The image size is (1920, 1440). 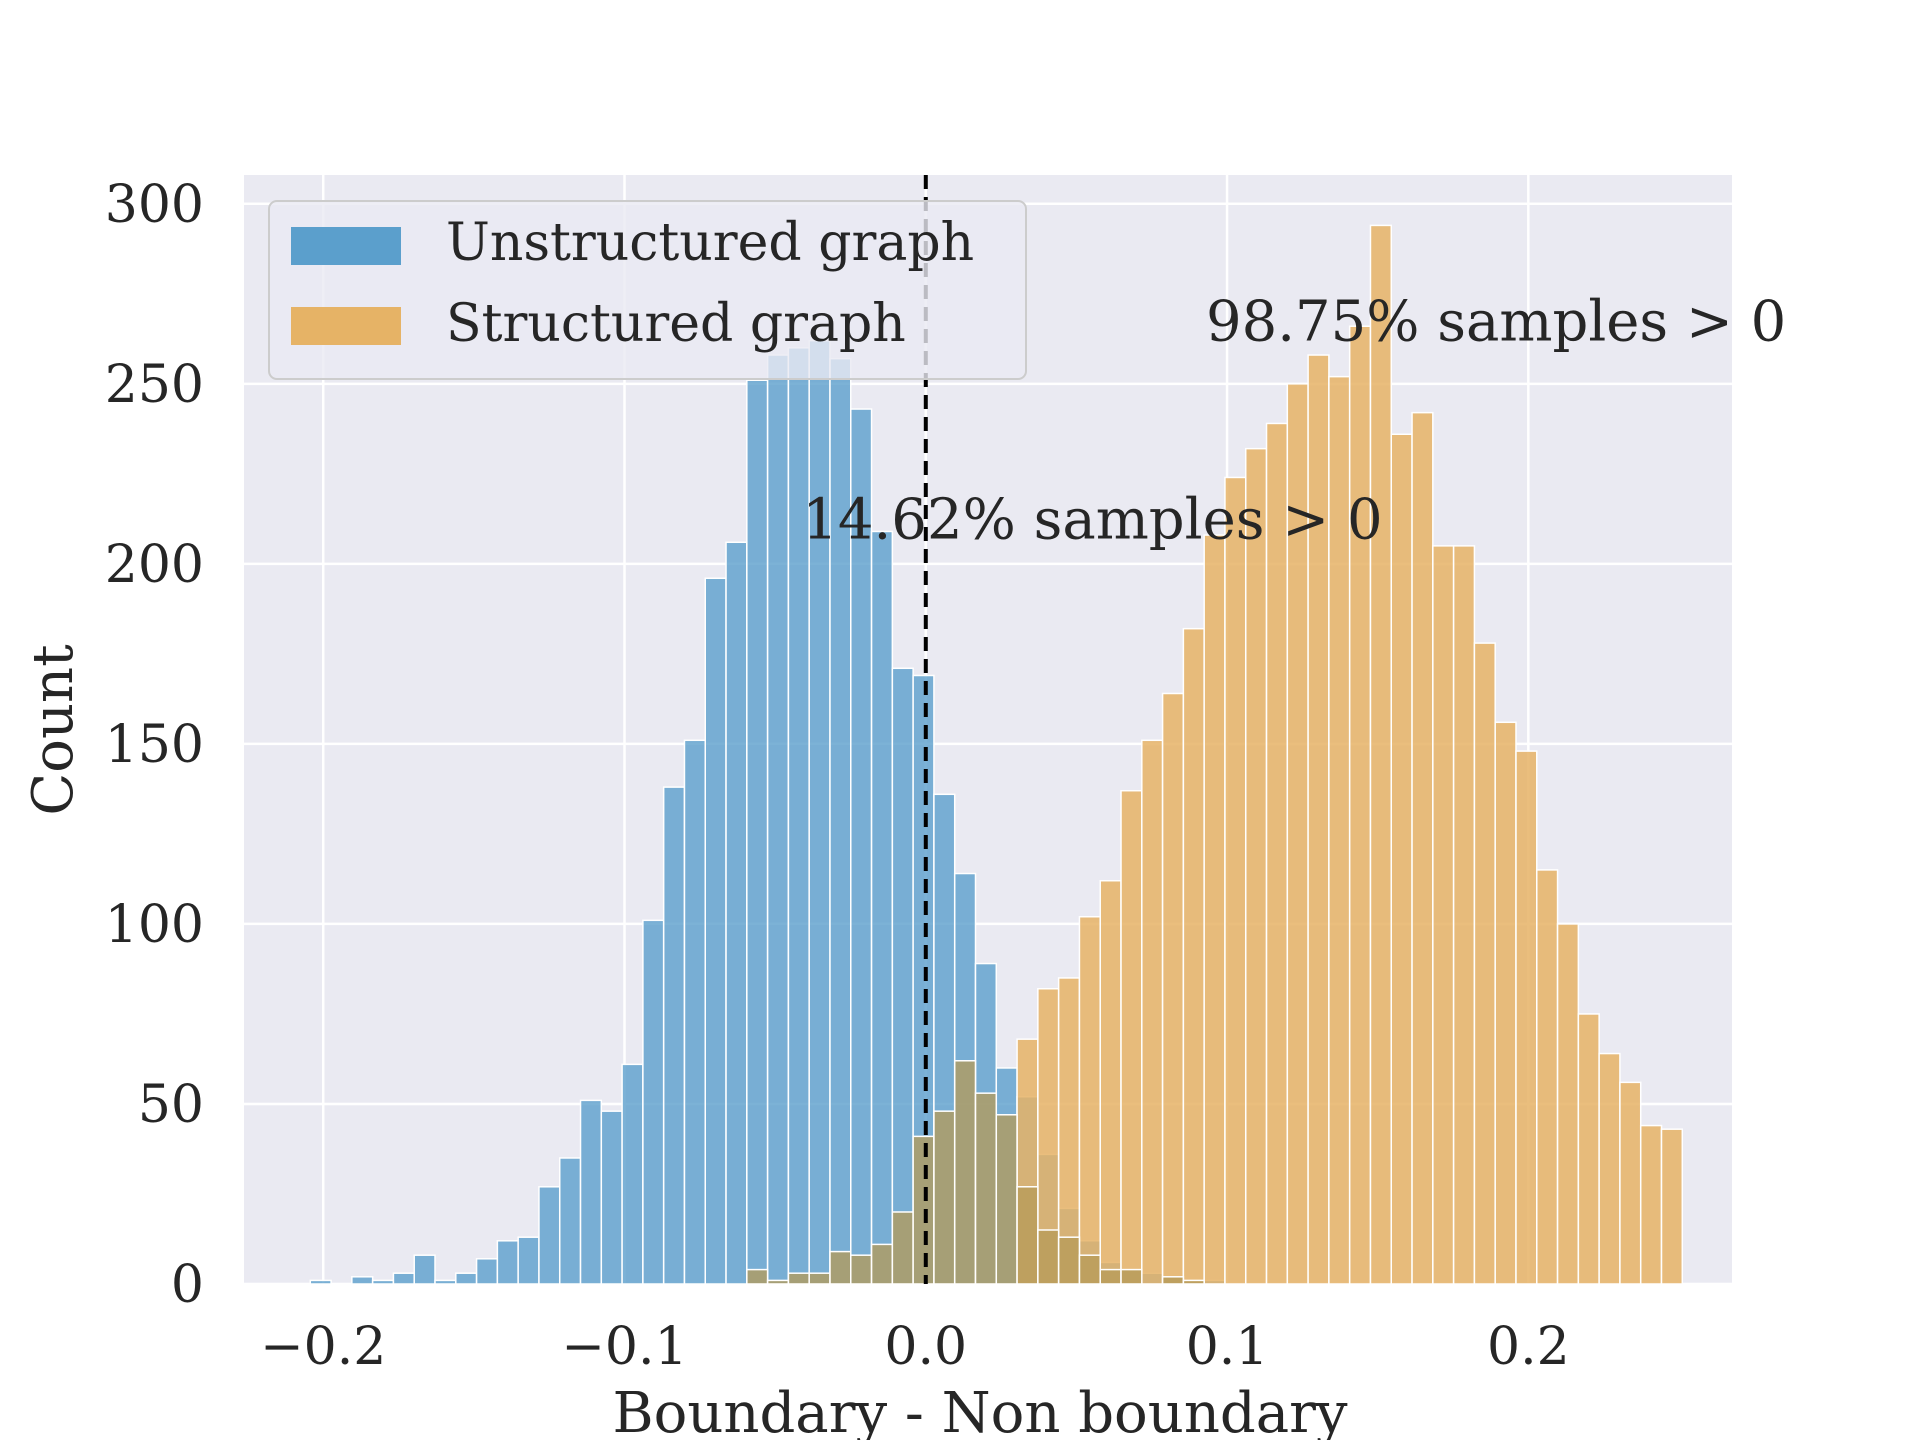 I want to click on x-tick-label: 0.1, so click(x=1227, y=1347).